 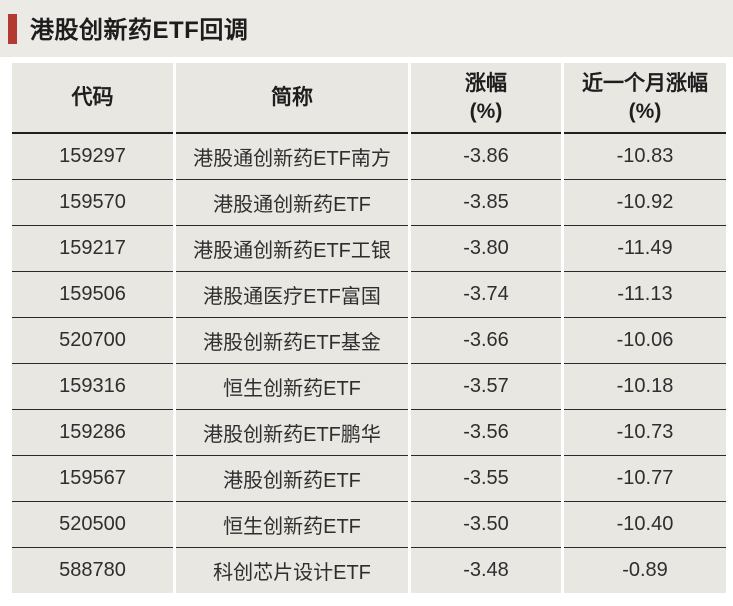 I want to click on header-cell-change: 涨幅 (%), so click(x=486, y=98).